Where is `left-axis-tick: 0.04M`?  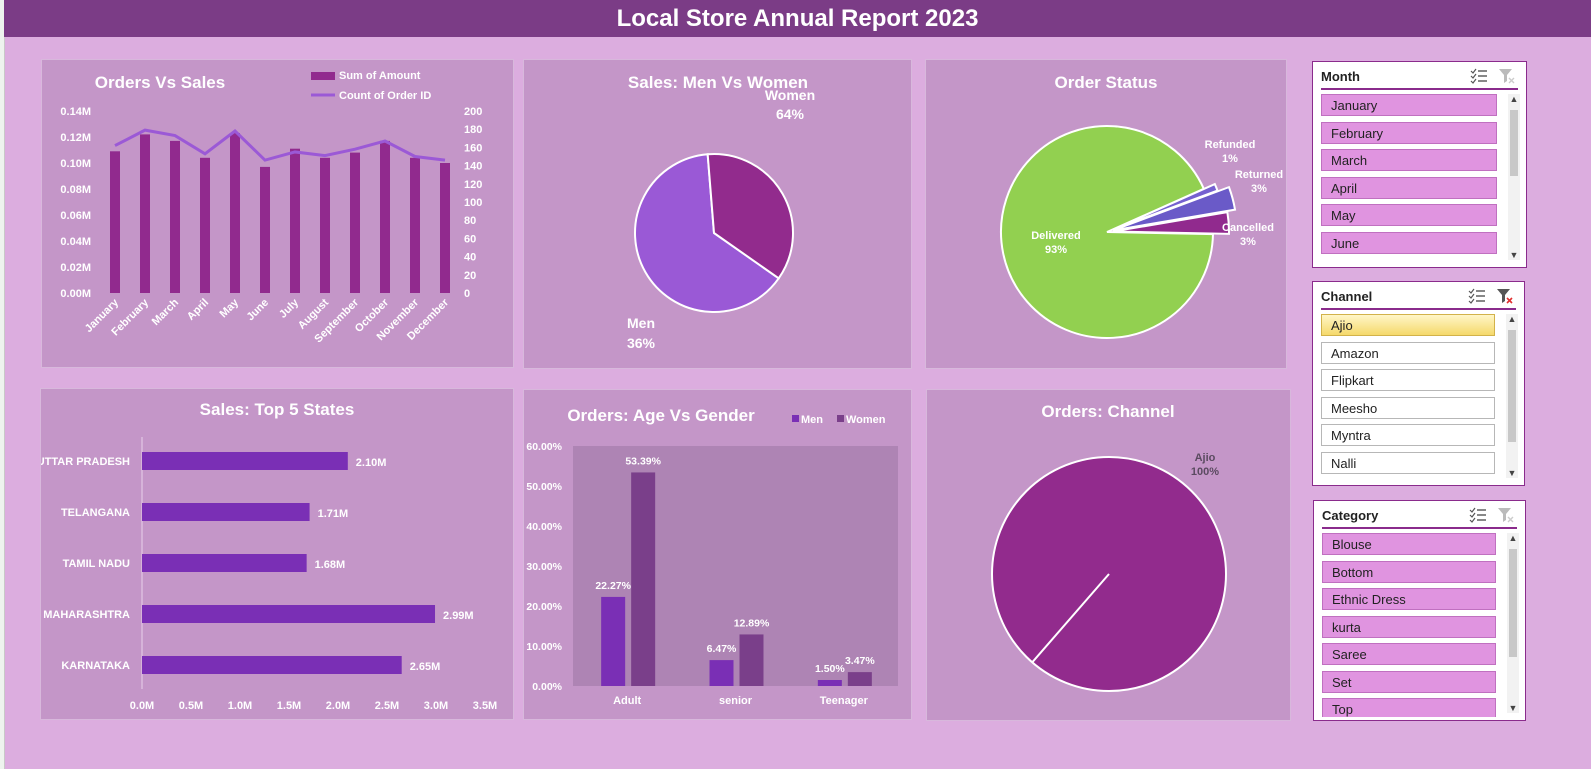 left-axis-tick: 0.04M is located at coordinates (75, 242).